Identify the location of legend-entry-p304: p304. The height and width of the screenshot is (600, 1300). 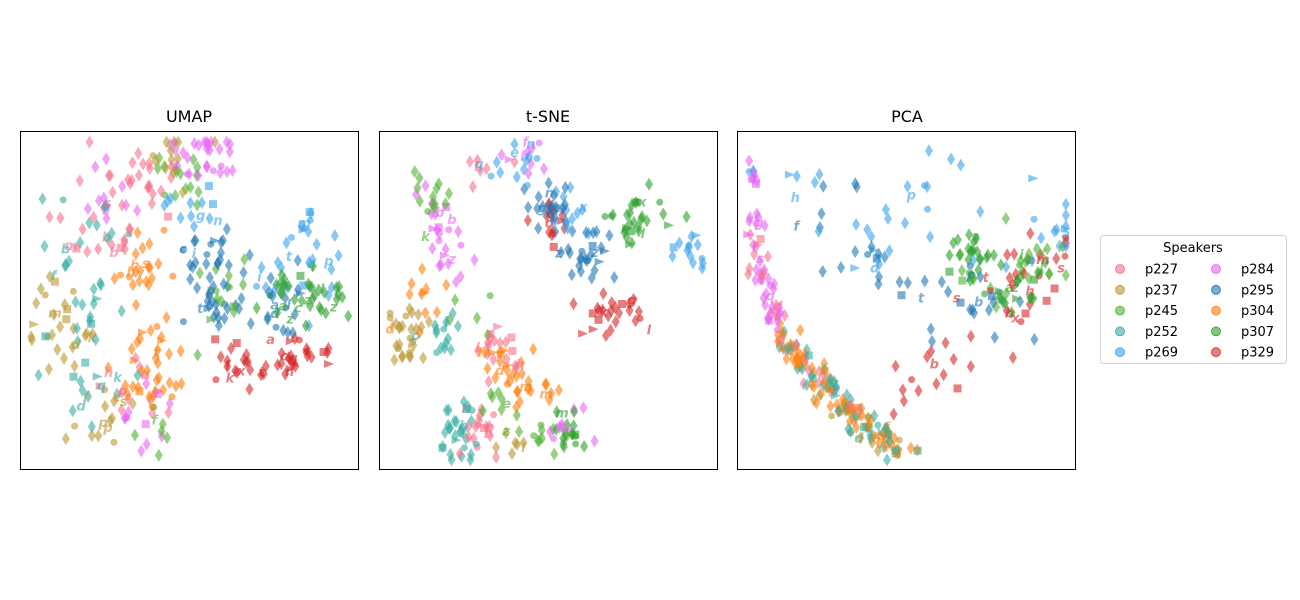
(1242, 311).